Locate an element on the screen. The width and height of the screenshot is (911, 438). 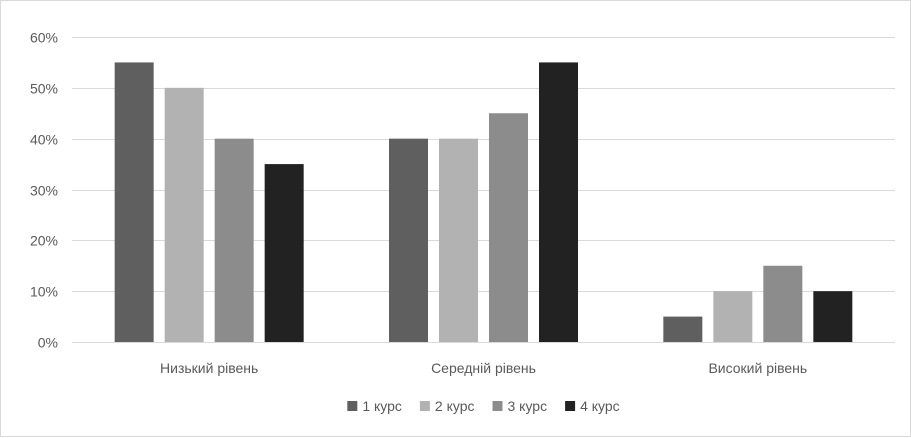
legend: 1 курс 2 курс 3 курс 4 курс is located at coordinates (483, 406).